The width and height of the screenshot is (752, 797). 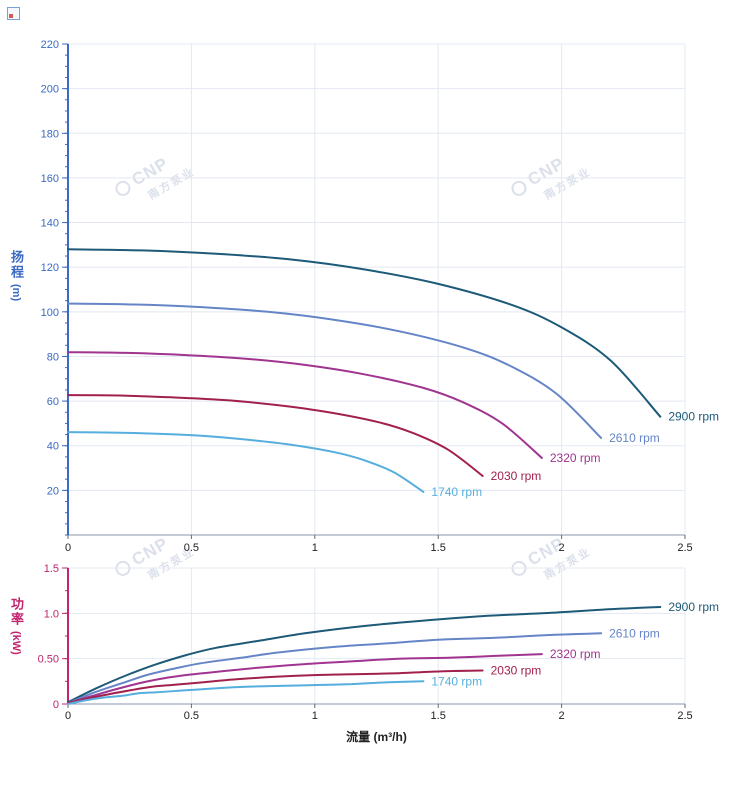 What do you see at coordinates (53, 491) in the screenshot?
I see `y-tick-label: 20` at bounding box center [53, 491].